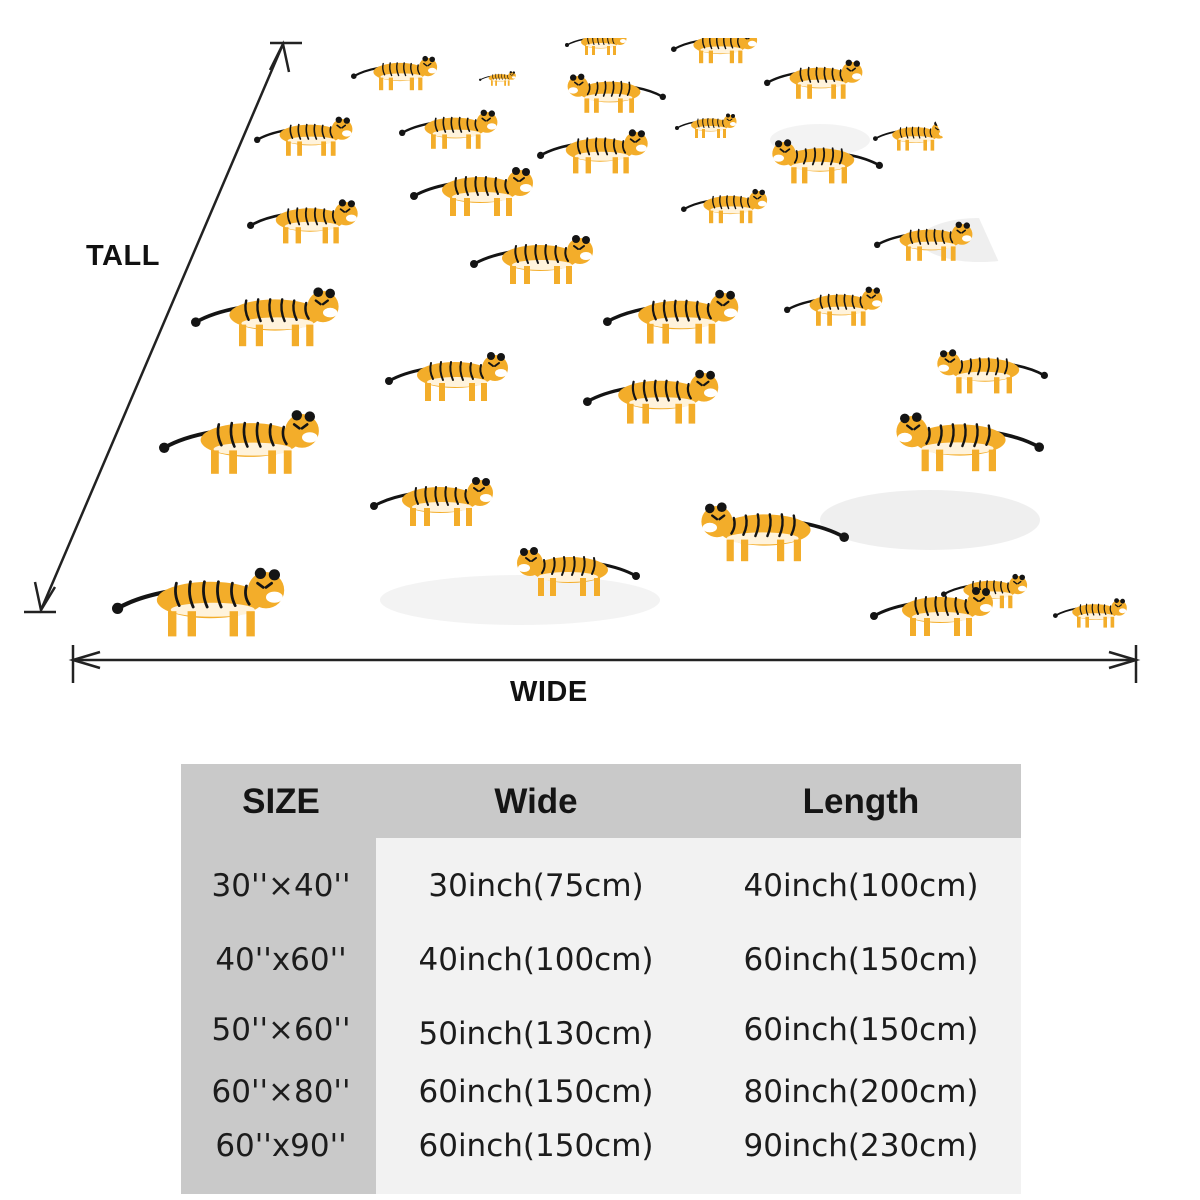 The height and width of the screenshot is (1200, 1200). What do you see at coordinates (281, 801) in the screenshot?
I see `header-size: SIZE` at bounding box center [281, 801].